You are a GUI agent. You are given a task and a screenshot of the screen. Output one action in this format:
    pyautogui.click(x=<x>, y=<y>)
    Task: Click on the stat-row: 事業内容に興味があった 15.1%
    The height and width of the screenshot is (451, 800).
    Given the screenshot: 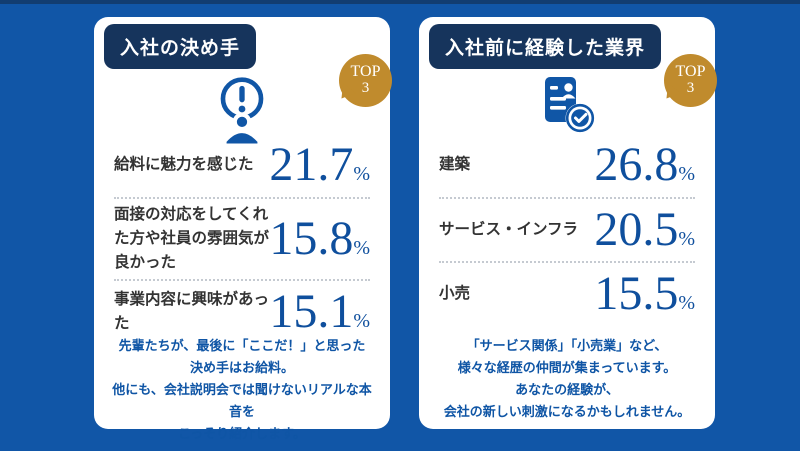 What is the action you would take?
    pyautogui.click(x=242, y=311)
    